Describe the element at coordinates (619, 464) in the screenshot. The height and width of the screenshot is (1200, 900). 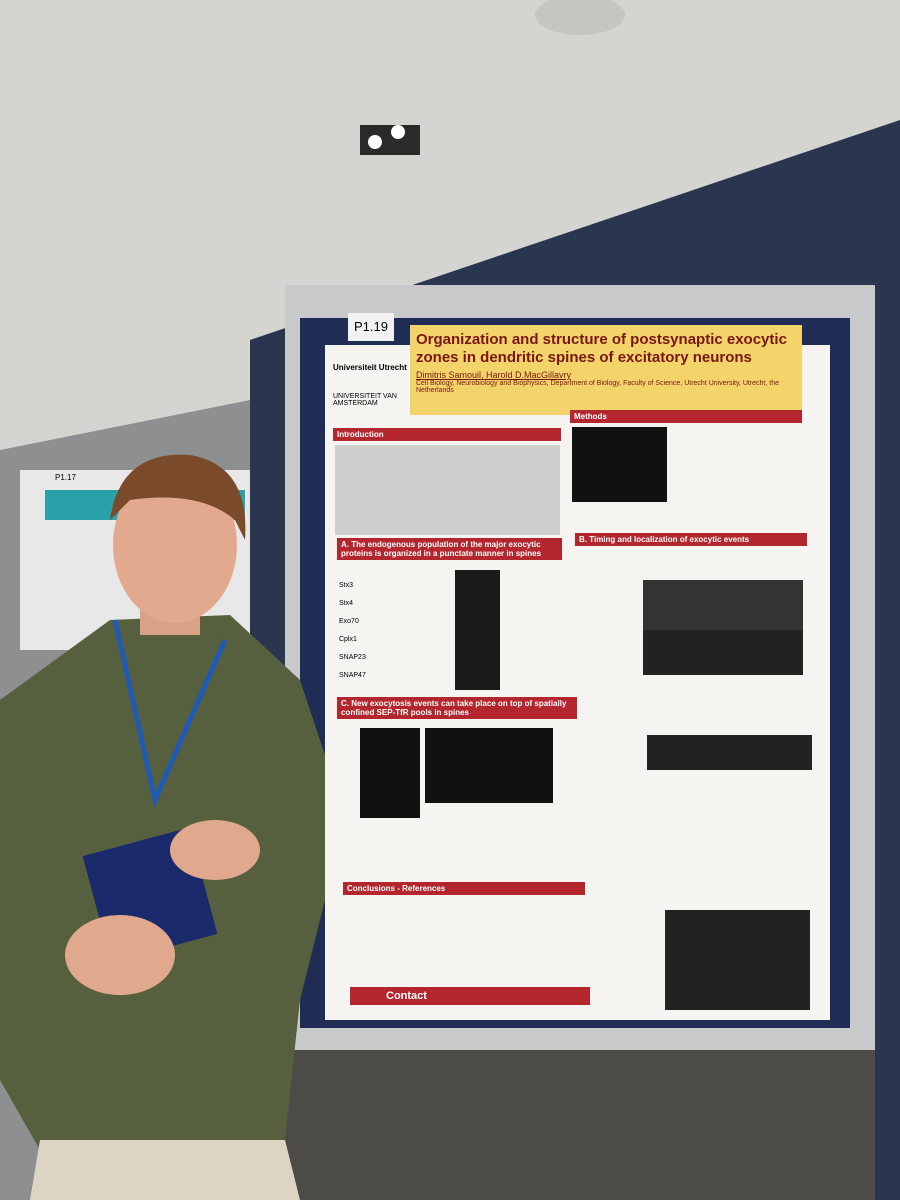
I see `neuron-image` at that location.